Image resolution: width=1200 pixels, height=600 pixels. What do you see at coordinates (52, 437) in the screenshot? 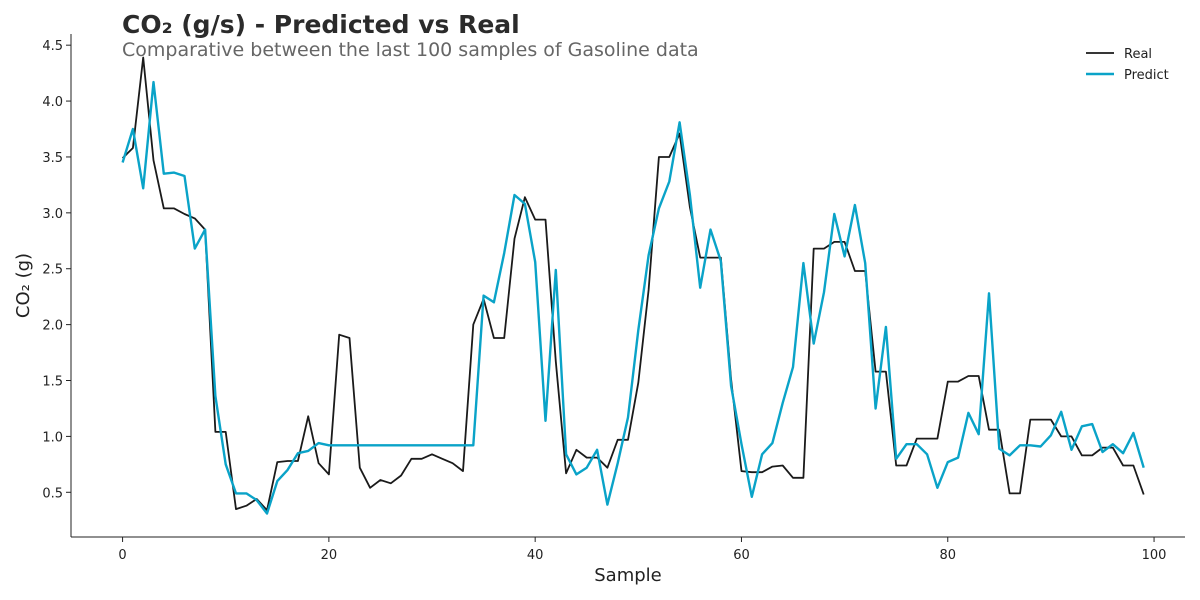
I see `y-tick-label: 1.0` at bounding box center [52, 437].